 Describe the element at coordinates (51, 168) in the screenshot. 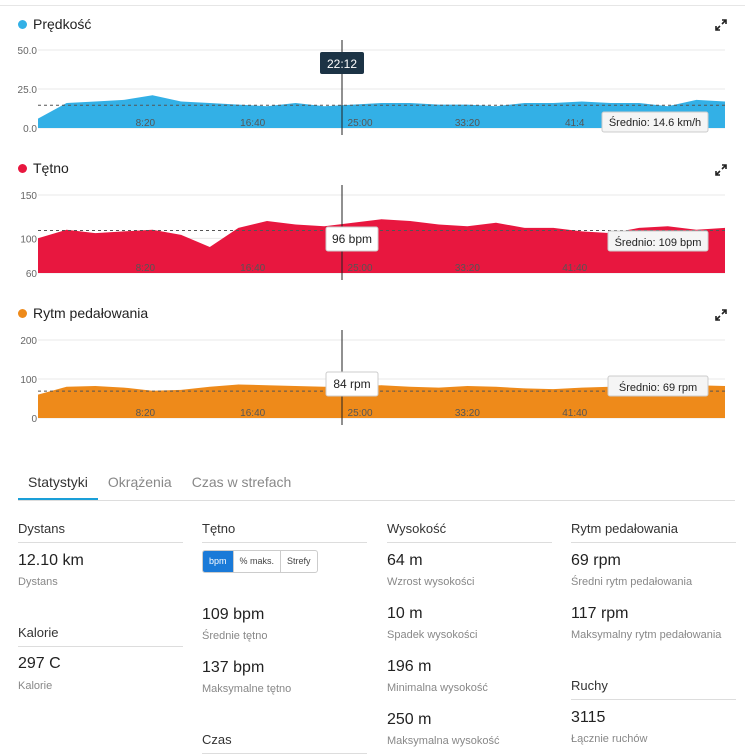

I see `hr-title: Tętno` at that location.